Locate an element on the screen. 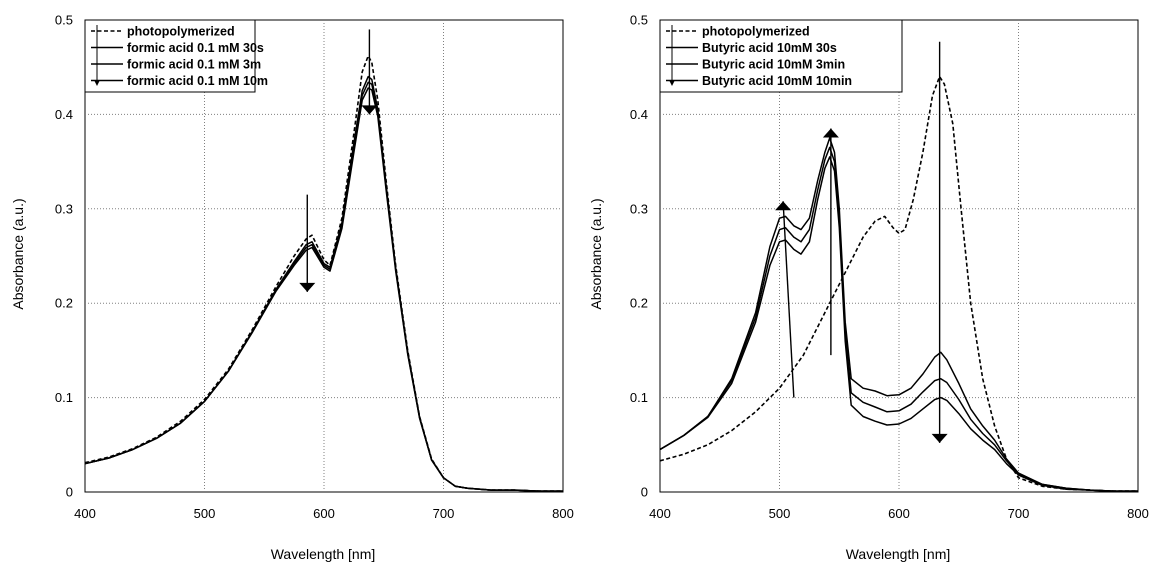  legend-entry-3: Butyric acid 10mM 10min is located at coordinates (777, 81).